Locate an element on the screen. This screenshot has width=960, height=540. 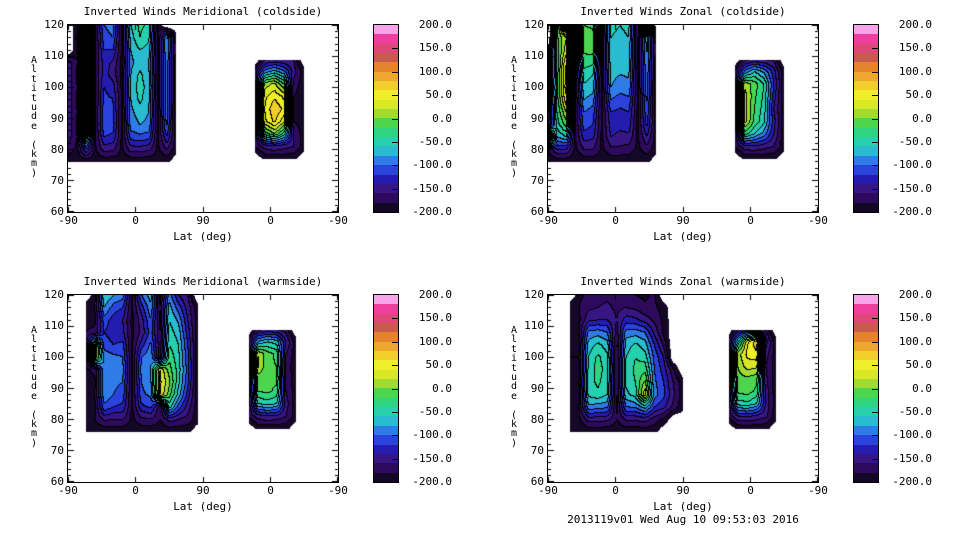
colorbar-tick-label: -50.0 is located at coordinates (435, 141).